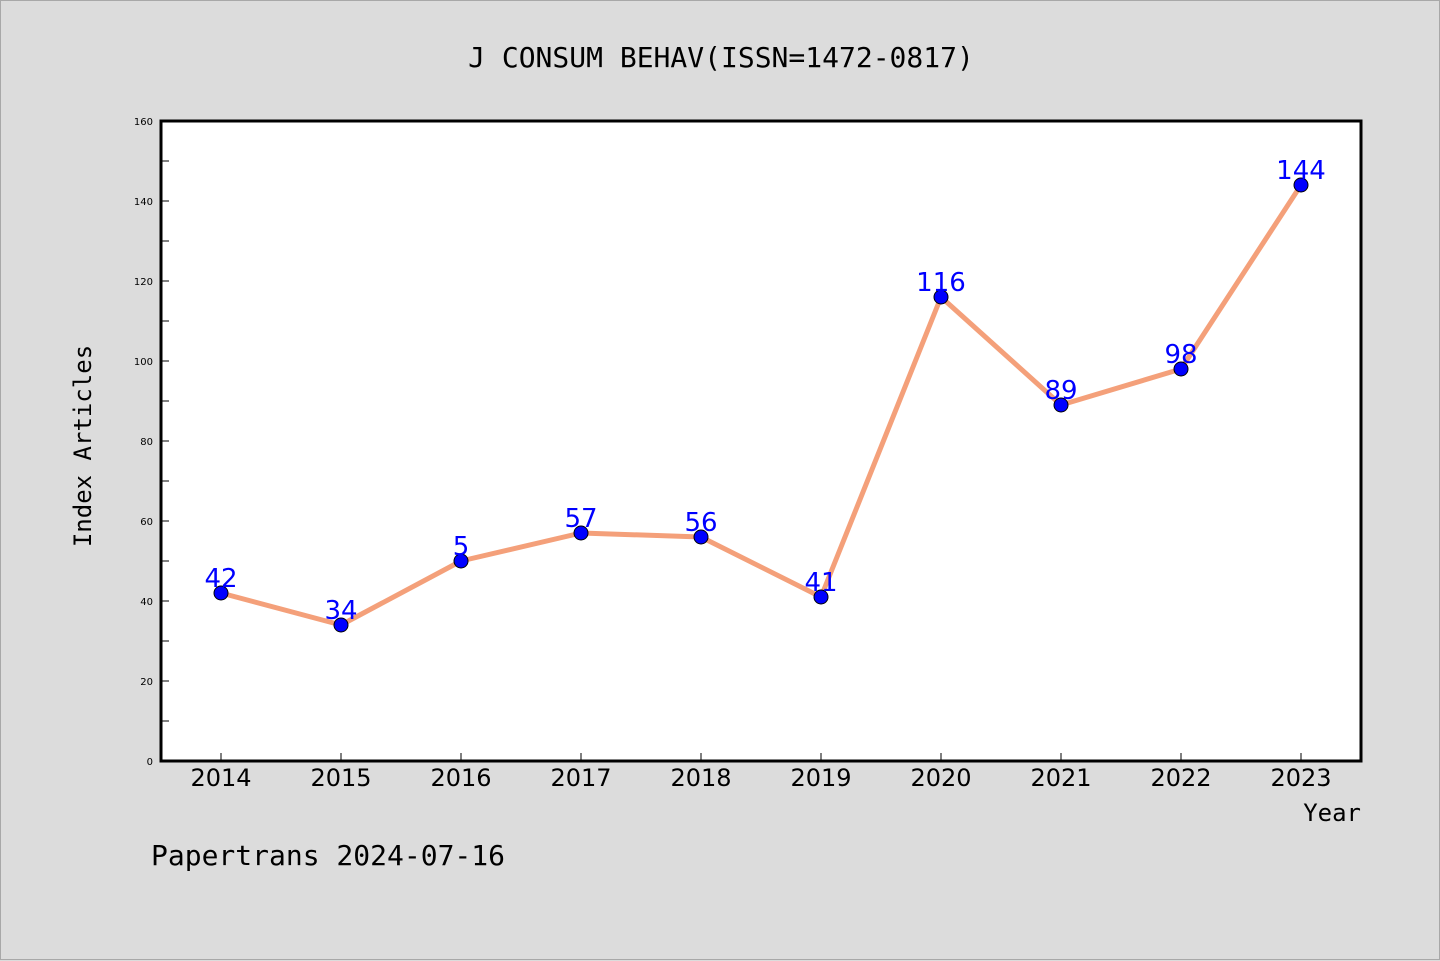 This screenshot has width=1440, height=961. Describe the element at coordinates (1060, 391) in the screenshot. I see `data-label: 89` at that location.